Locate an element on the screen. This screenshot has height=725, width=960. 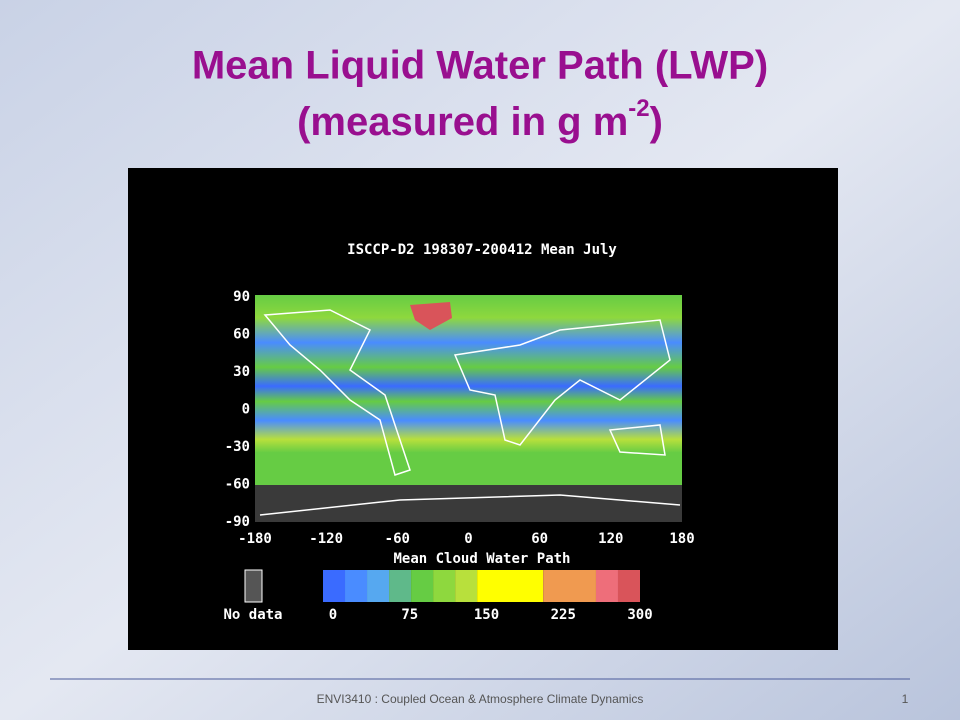
colorbar-label: 300 is located at coordinates (639, 615).